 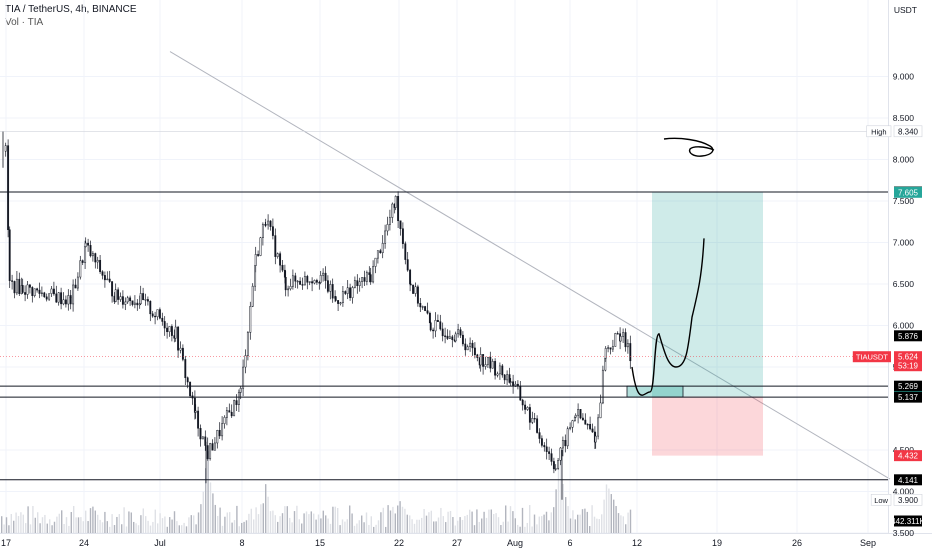 I want to click on price-badge-value: 7.605, so click(x=908, y=192).